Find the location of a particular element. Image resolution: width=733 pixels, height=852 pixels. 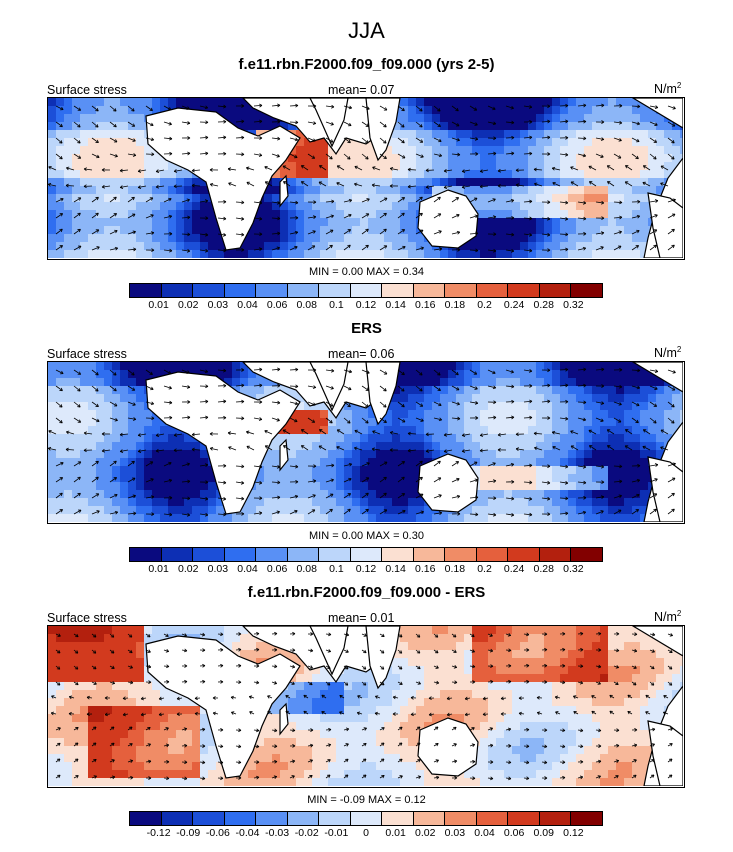

panel-2-colorbar is located at coordinates (366, 554).